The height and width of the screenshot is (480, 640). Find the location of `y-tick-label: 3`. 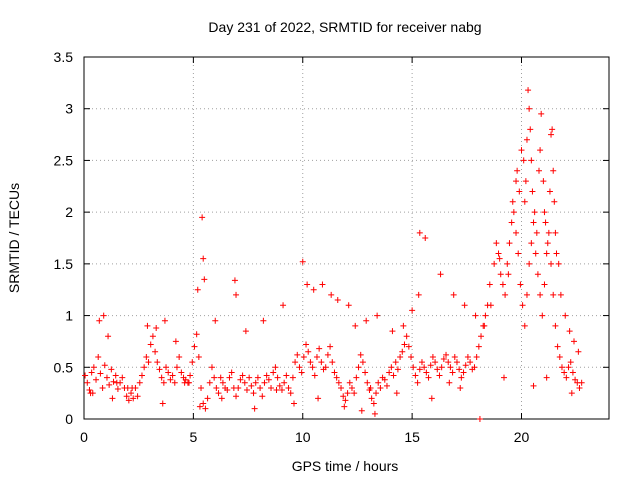

y-tick-label: 3 is located at coordinates (69, 109).